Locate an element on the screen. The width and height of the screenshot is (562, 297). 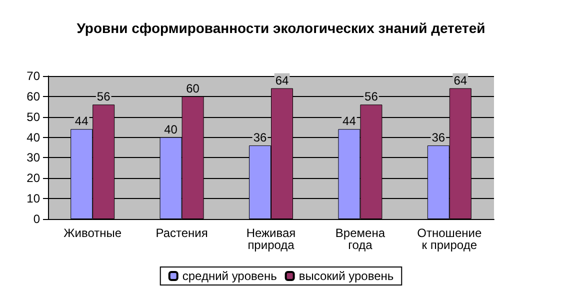
data-label: 40 is located at coordinates (171, 129).